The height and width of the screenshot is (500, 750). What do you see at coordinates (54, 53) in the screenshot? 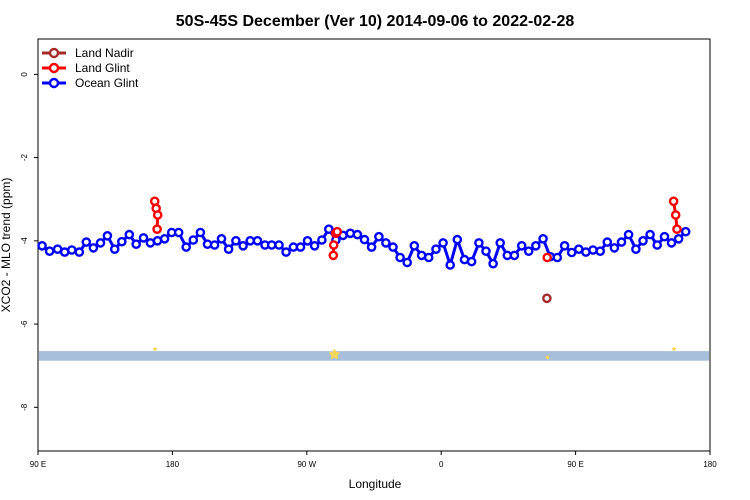
I see `legend-marker-land-nadir` at bounding box center [54, 53].